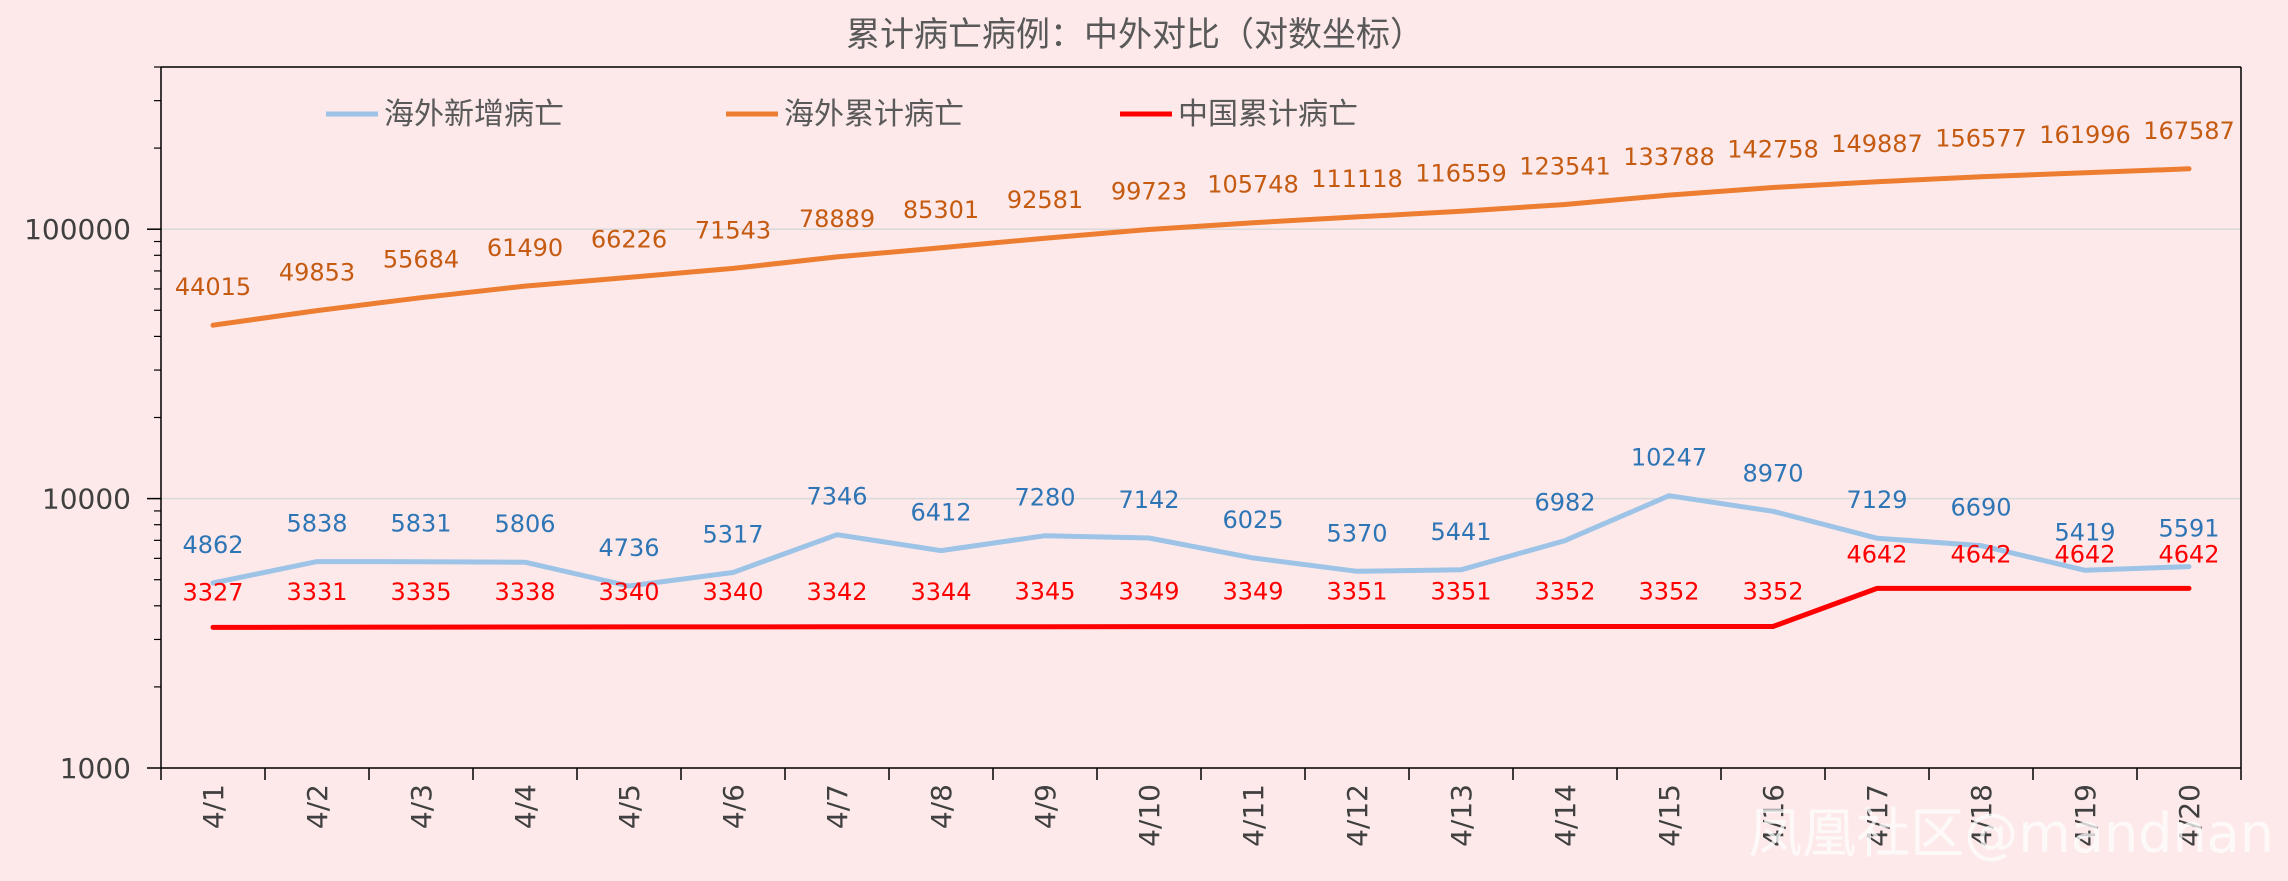 The image size is (2288, 881). Describe the element at coordinates (1876, 500) in the screenshot. I see `data-label: 7129` at that location.